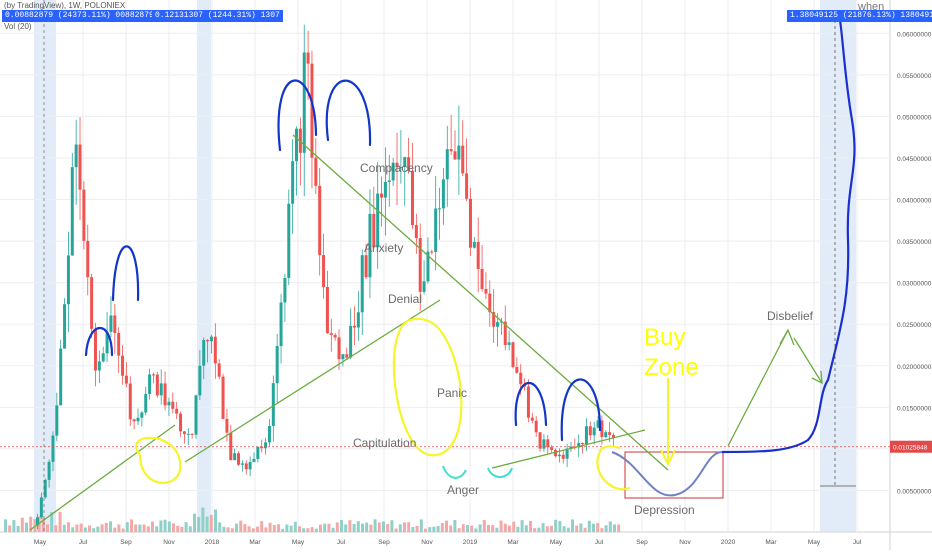 Image resolution: width=932 pixels, height=555 pixels. What do you see at coordinates (910, 448) in the screenshot?
I see `current-price-label: 0.01025848` at bounding box center [910, 448].